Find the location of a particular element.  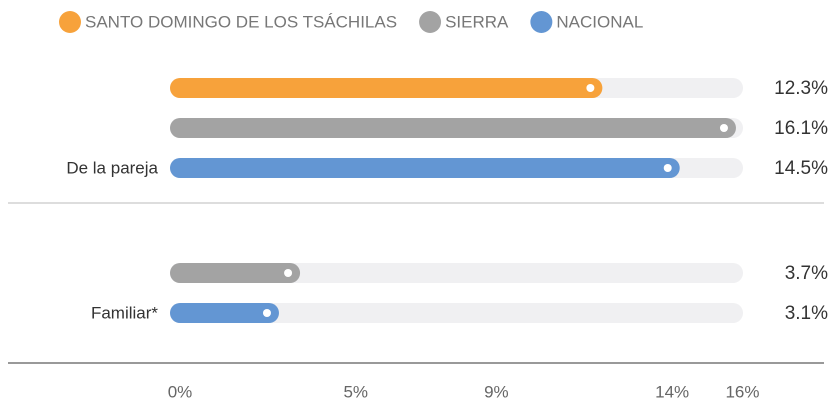

legend-label: SANTO DOMINGO DE LOS TSÁCHILAS is located at coordinates (241, 21).